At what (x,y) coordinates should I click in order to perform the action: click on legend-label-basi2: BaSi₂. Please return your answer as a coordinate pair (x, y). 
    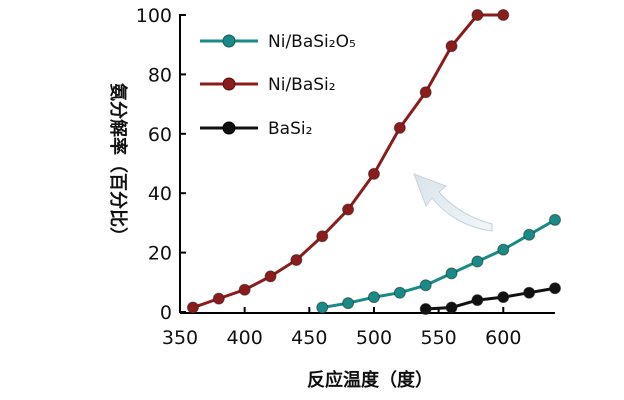
    Looking at the image, I should click on (290, 129).